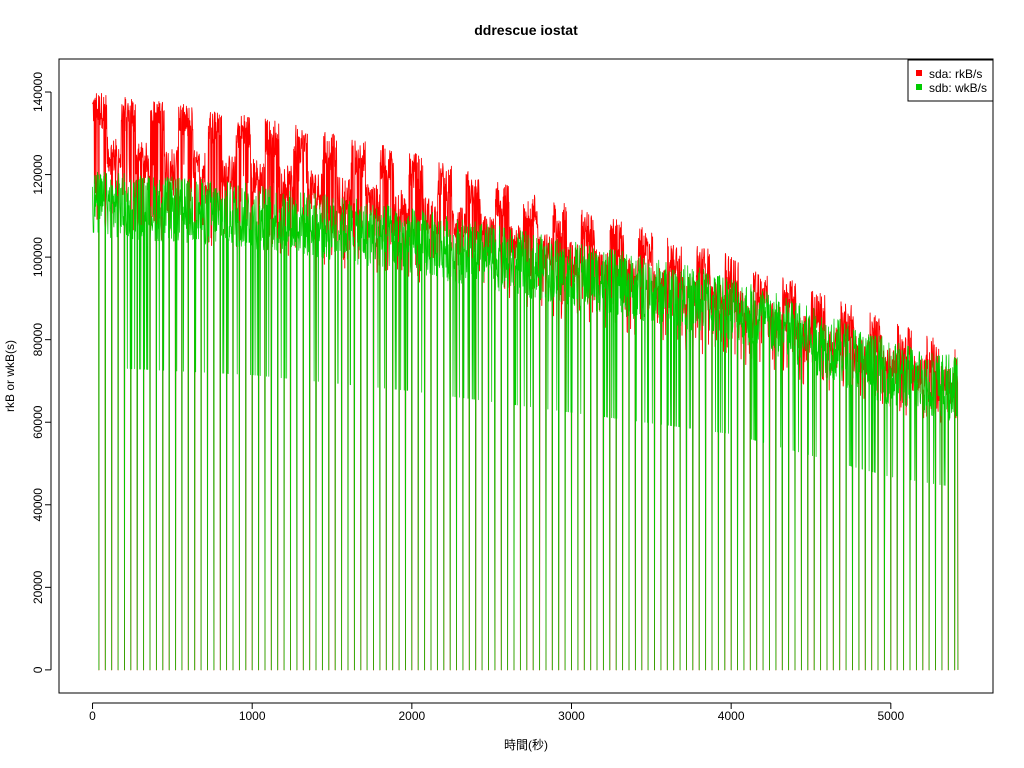  I want to click on x-tick-label: 3000, so click(571, 716).